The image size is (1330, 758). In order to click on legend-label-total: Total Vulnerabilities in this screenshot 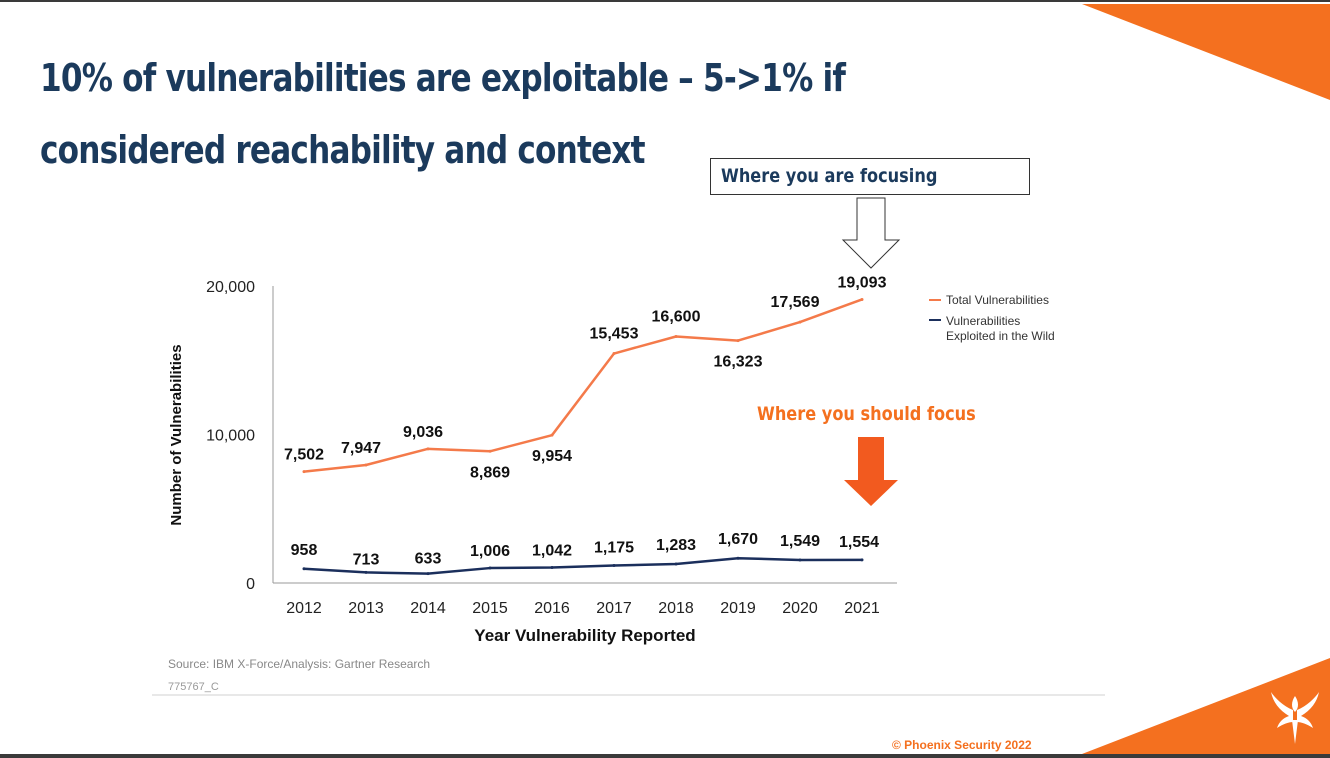, I will do `click(997, 300)`.